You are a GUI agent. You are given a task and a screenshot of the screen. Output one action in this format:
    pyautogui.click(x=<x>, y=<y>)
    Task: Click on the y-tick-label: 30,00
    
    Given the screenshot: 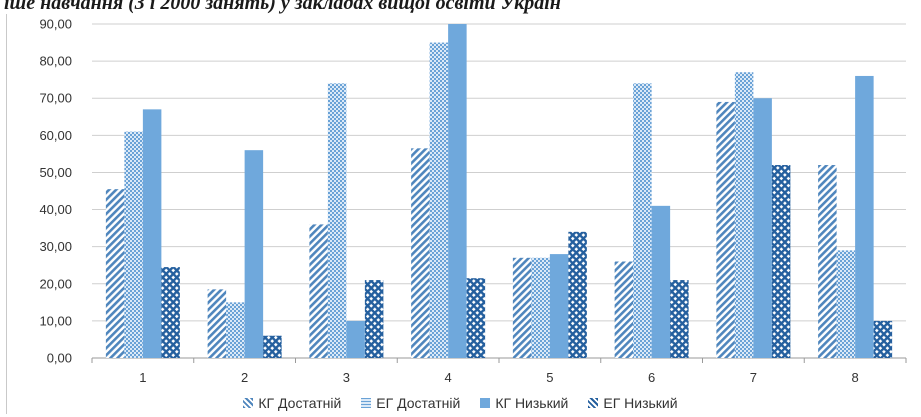 What is the action you would take?
    pyautogui.click(x=55, y=246)
    